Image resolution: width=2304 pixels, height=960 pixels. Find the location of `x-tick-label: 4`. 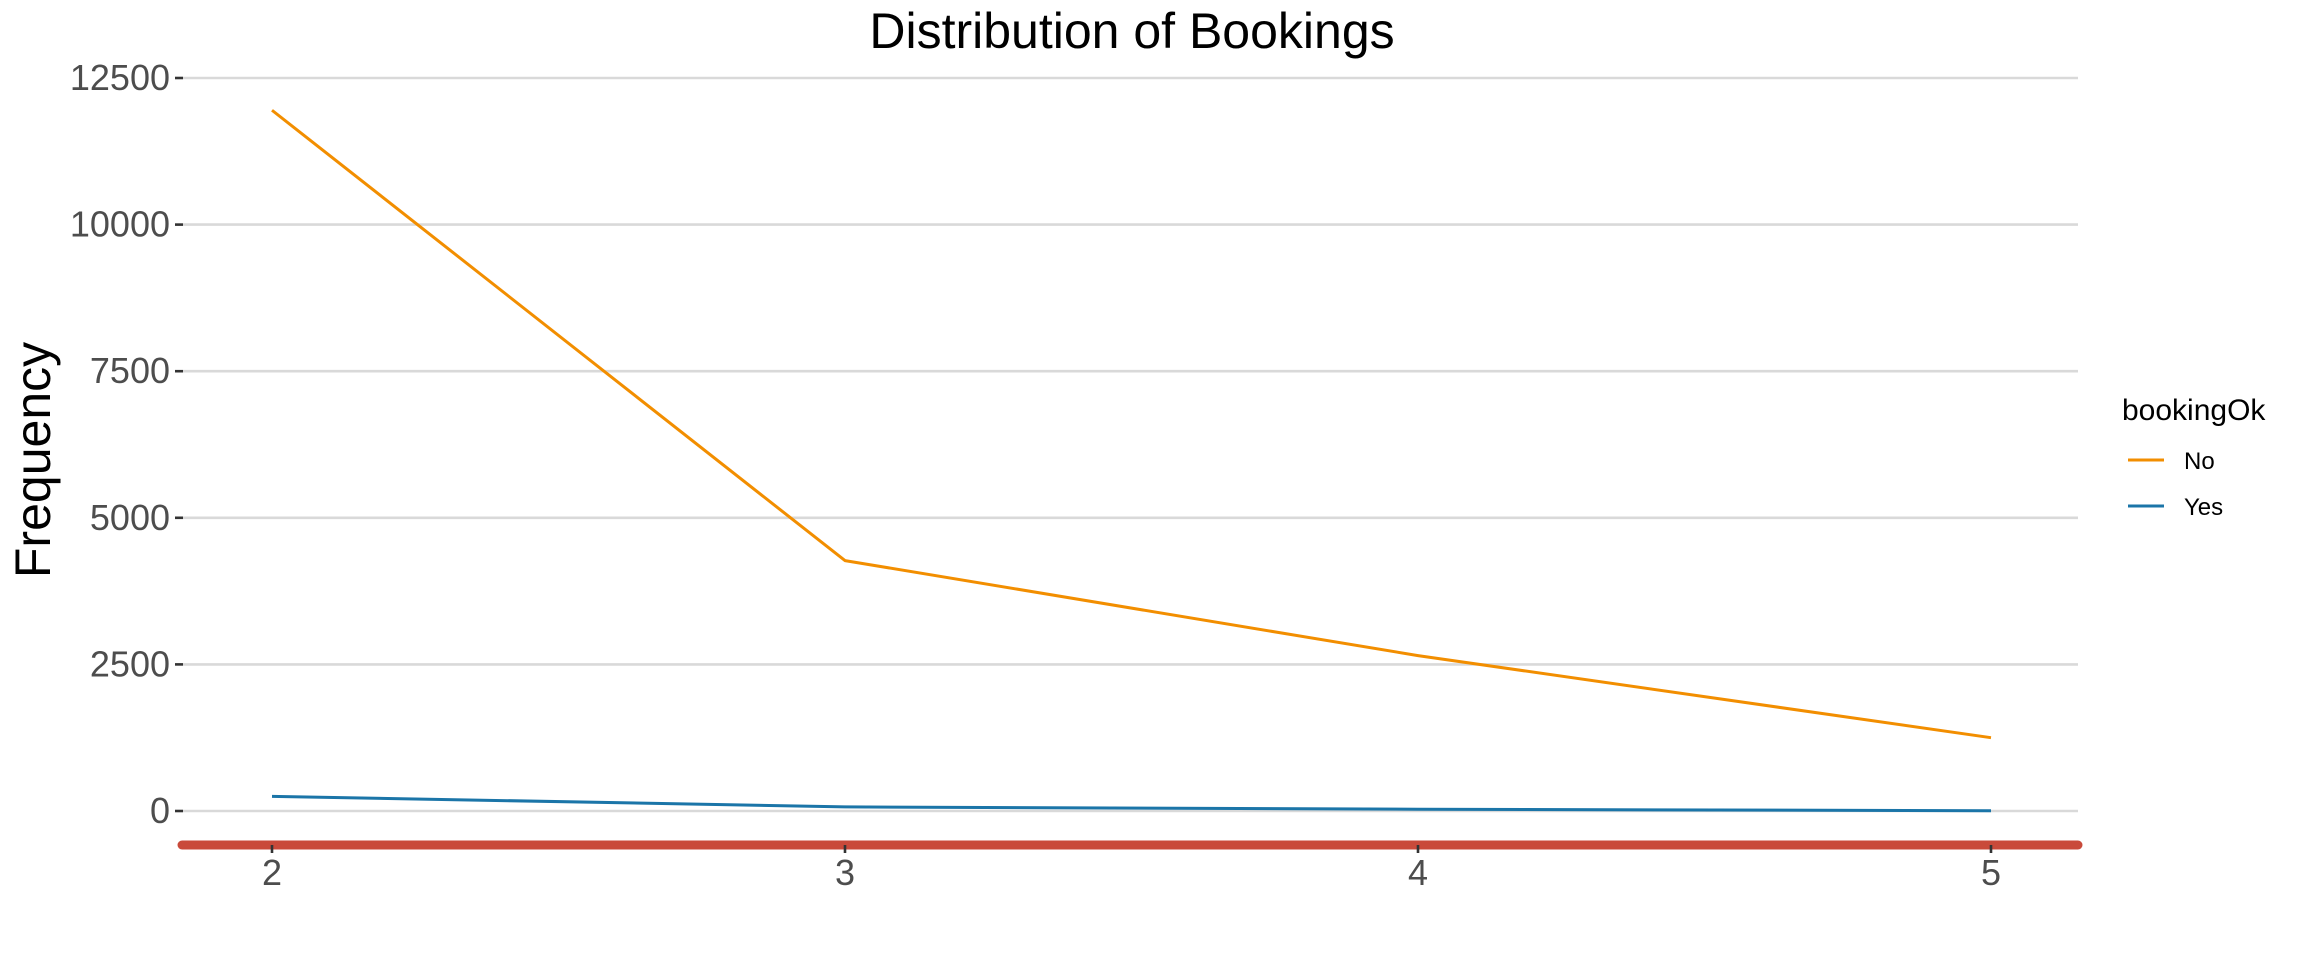

x-tick-label: 4 is located at coordinates (1418, 872).